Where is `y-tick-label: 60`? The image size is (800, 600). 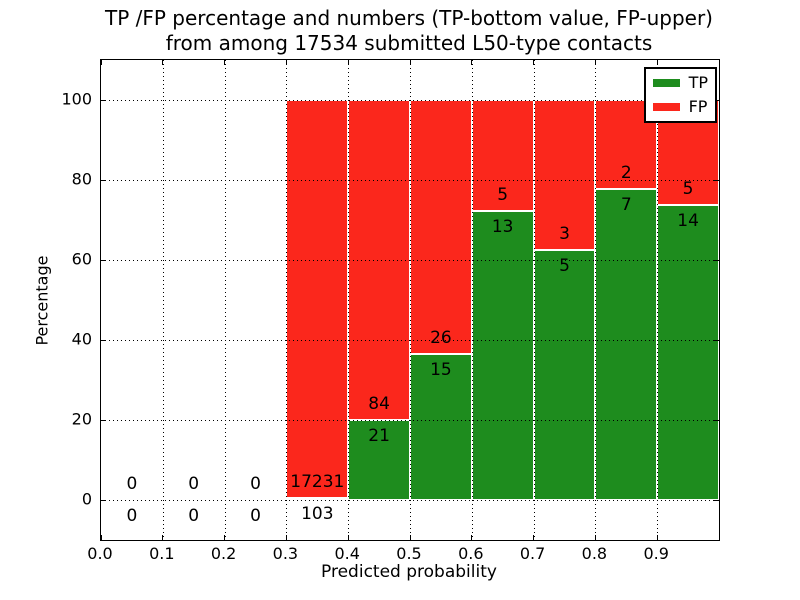
y-tick-label: 60 is located at coordinates (81, 259).